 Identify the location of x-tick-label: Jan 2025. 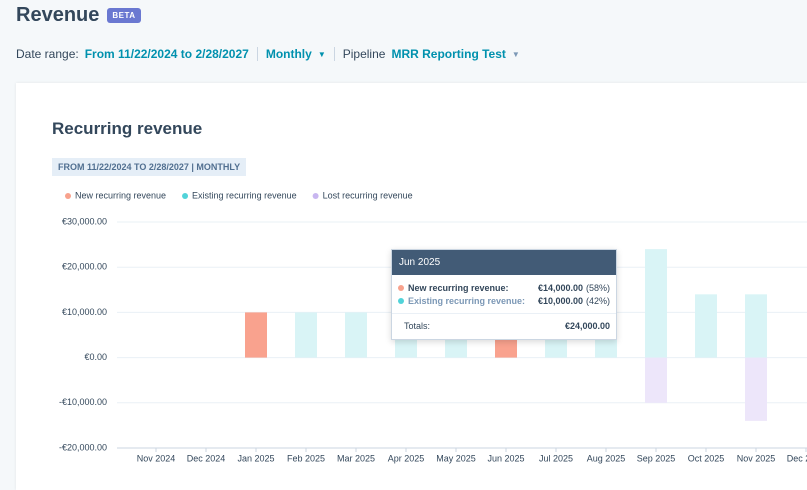
(255, 458).